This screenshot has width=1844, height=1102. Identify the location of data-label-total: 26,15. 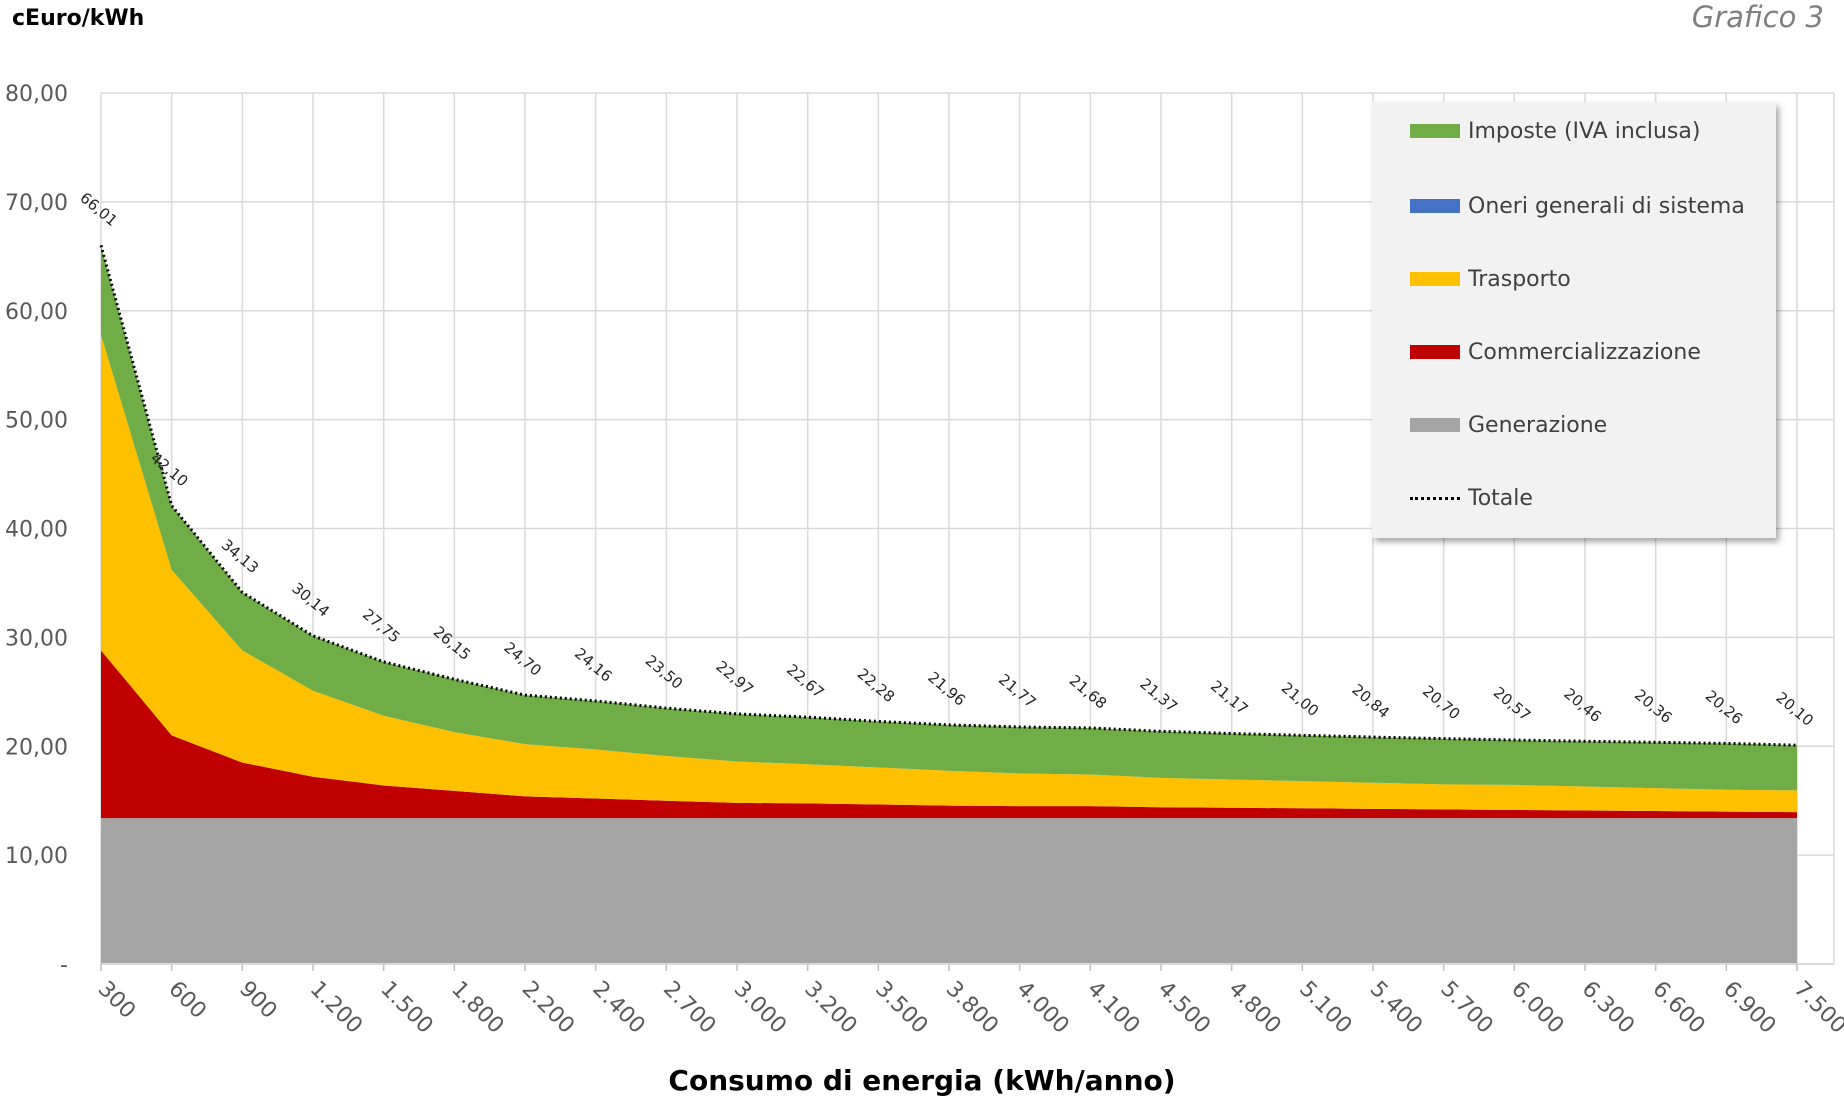
(452, 643).